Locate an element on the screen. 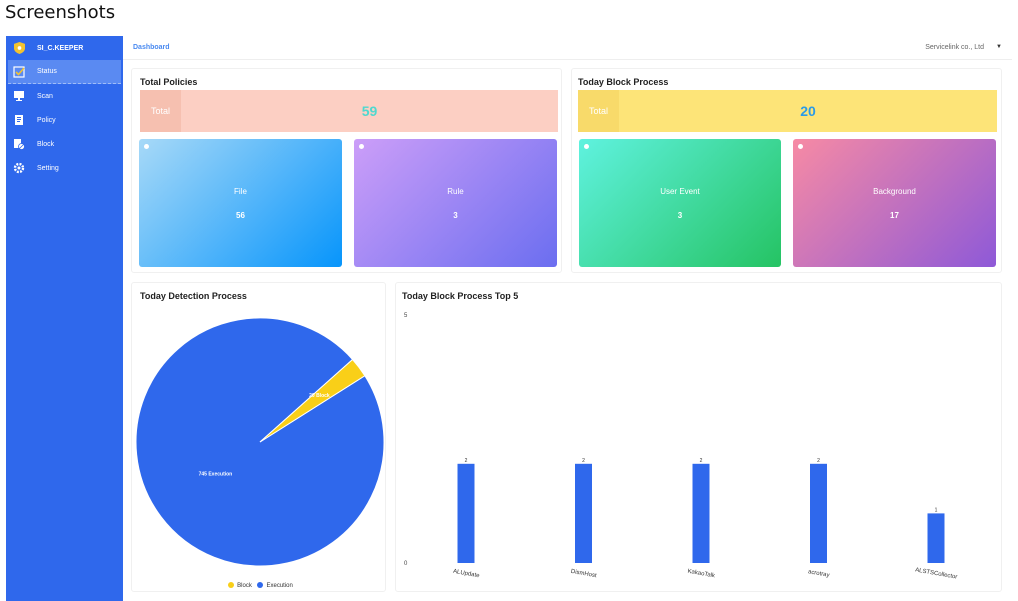 The width and height of the screenshot is (1018, 601). checkbox-icon is located at coordinates (18, 71).